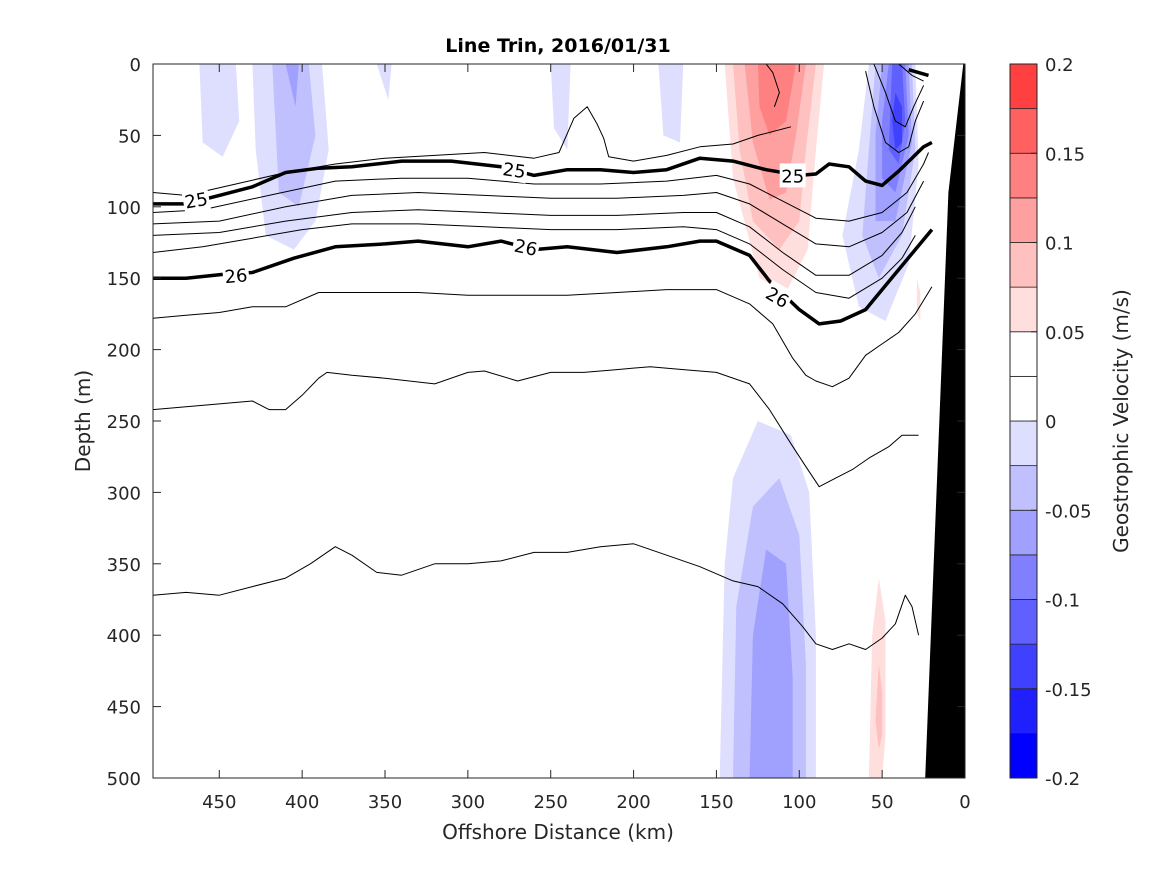 This screenshot has height=875, width=1167. What do you see at coordinates (302, 802) in the screenshot?
I see `x-tick-label: 400` at bounding box center [302, 802].